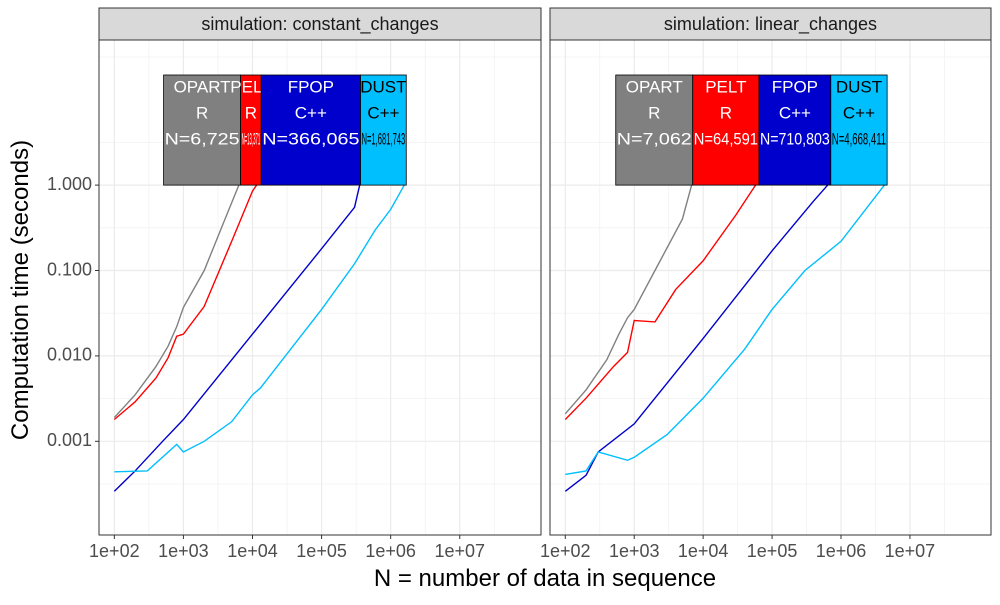  What do you see at coordinates (384, 138) in the screenshot?
I see `label-box-max-n: N=1,681,743` at bounding box center [384, 138].